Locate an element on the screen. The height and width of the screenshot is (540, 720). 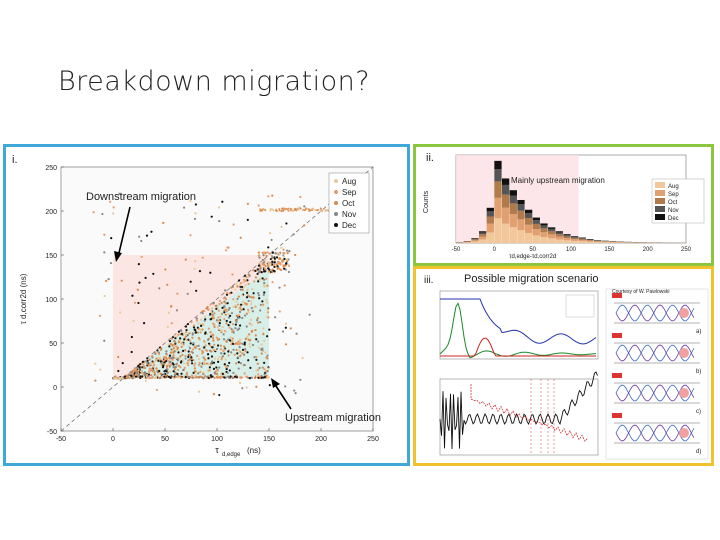
hist-x-tick: 0 is located at coordinates (495, 250).